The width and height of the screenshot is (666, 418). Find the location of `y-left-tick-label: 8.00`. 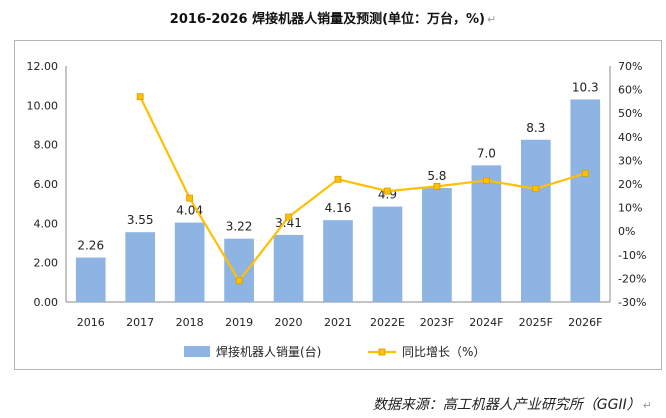

y-left-tick-label: 8.00 is located at coordinates (46, 145).